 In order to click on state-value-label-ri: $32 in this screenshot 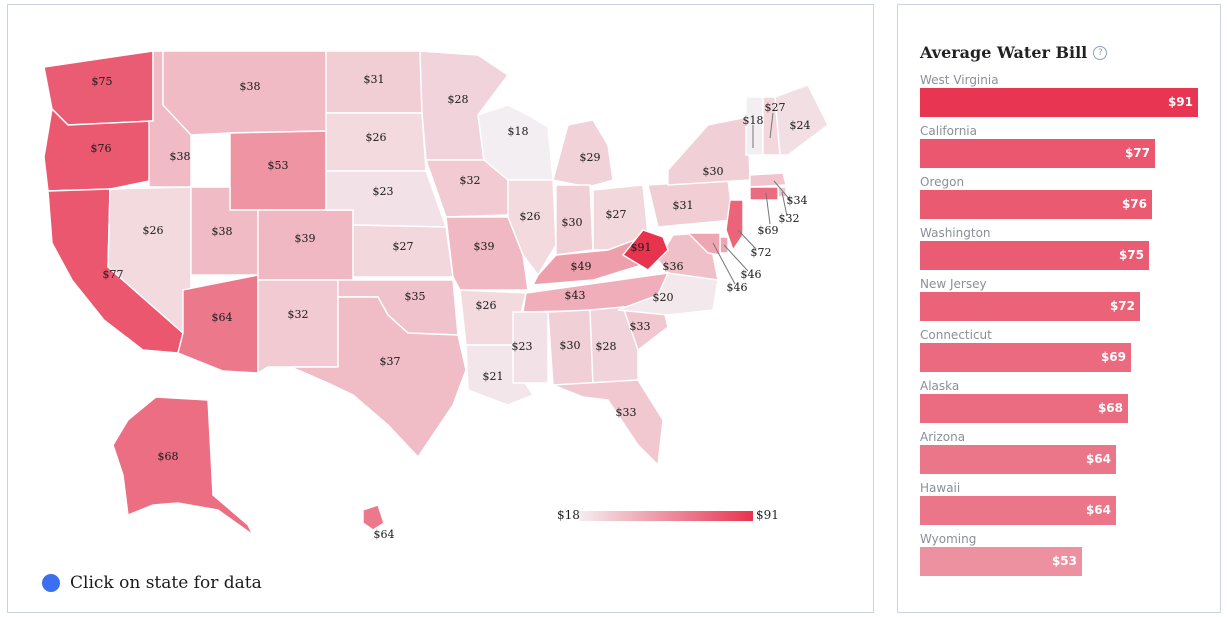, I will do `click(789, 218)`.